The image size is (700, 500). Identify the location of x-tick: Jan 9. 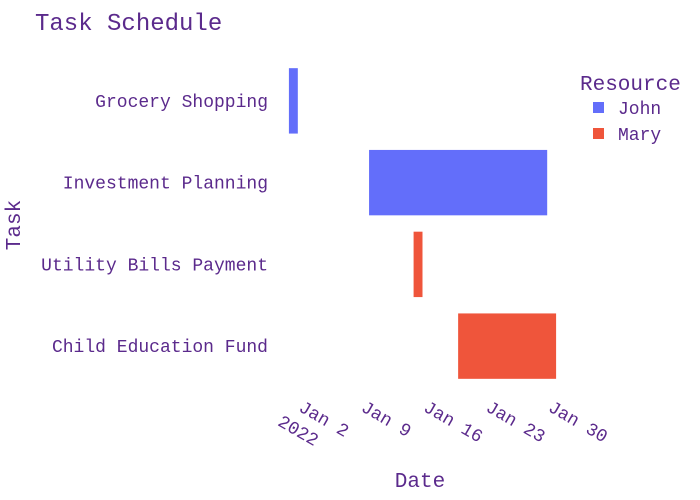
(385, 420).